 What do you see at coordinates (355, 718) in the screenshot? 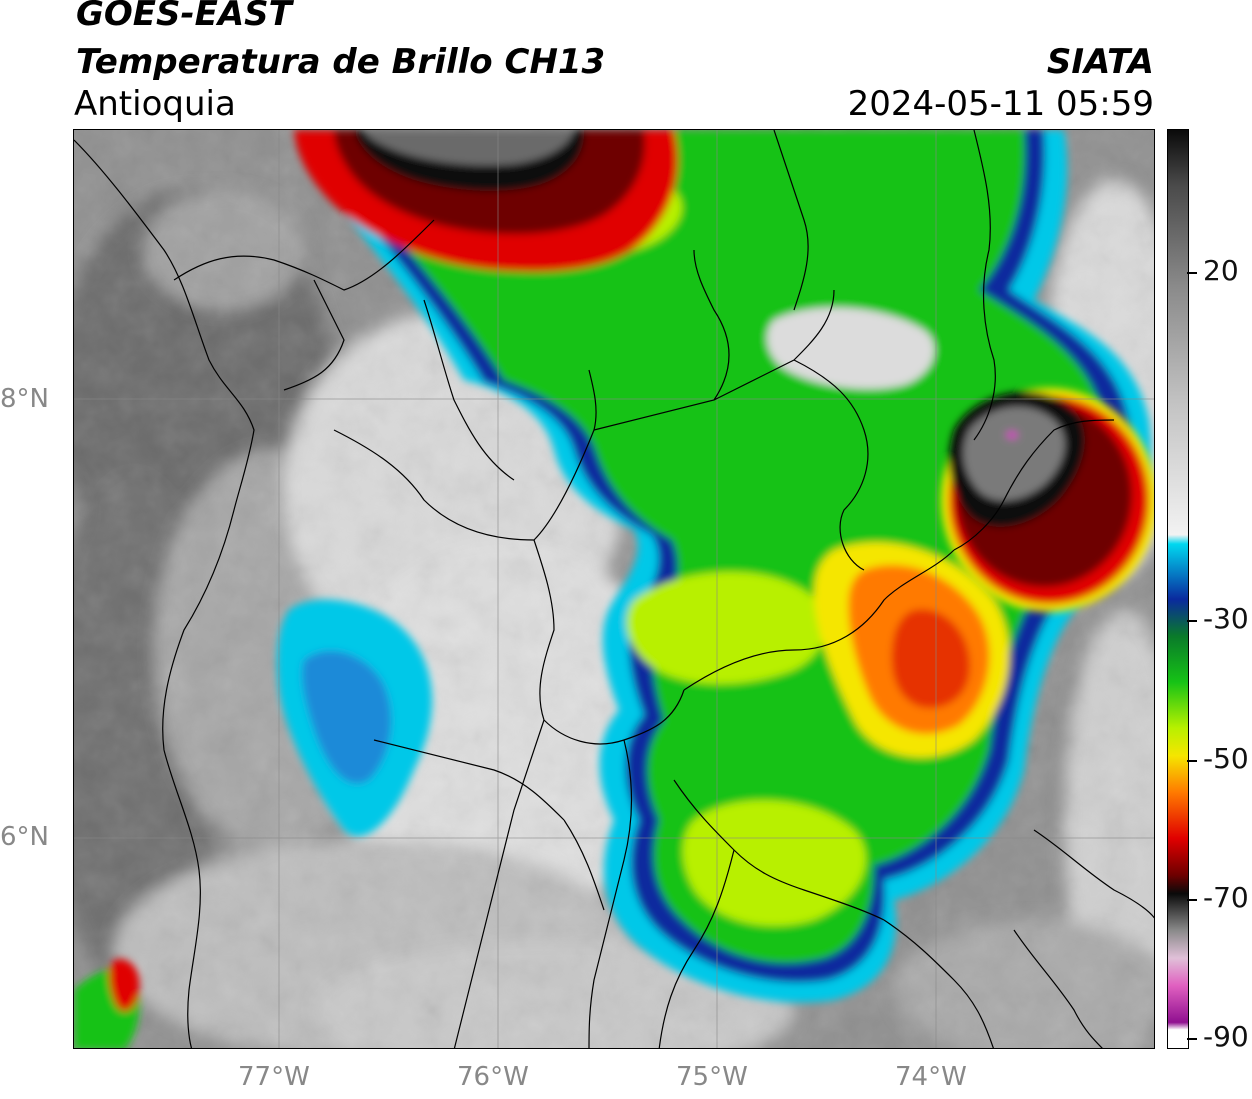
I see `western-cloud-cell` at bounding box center [355, 718].